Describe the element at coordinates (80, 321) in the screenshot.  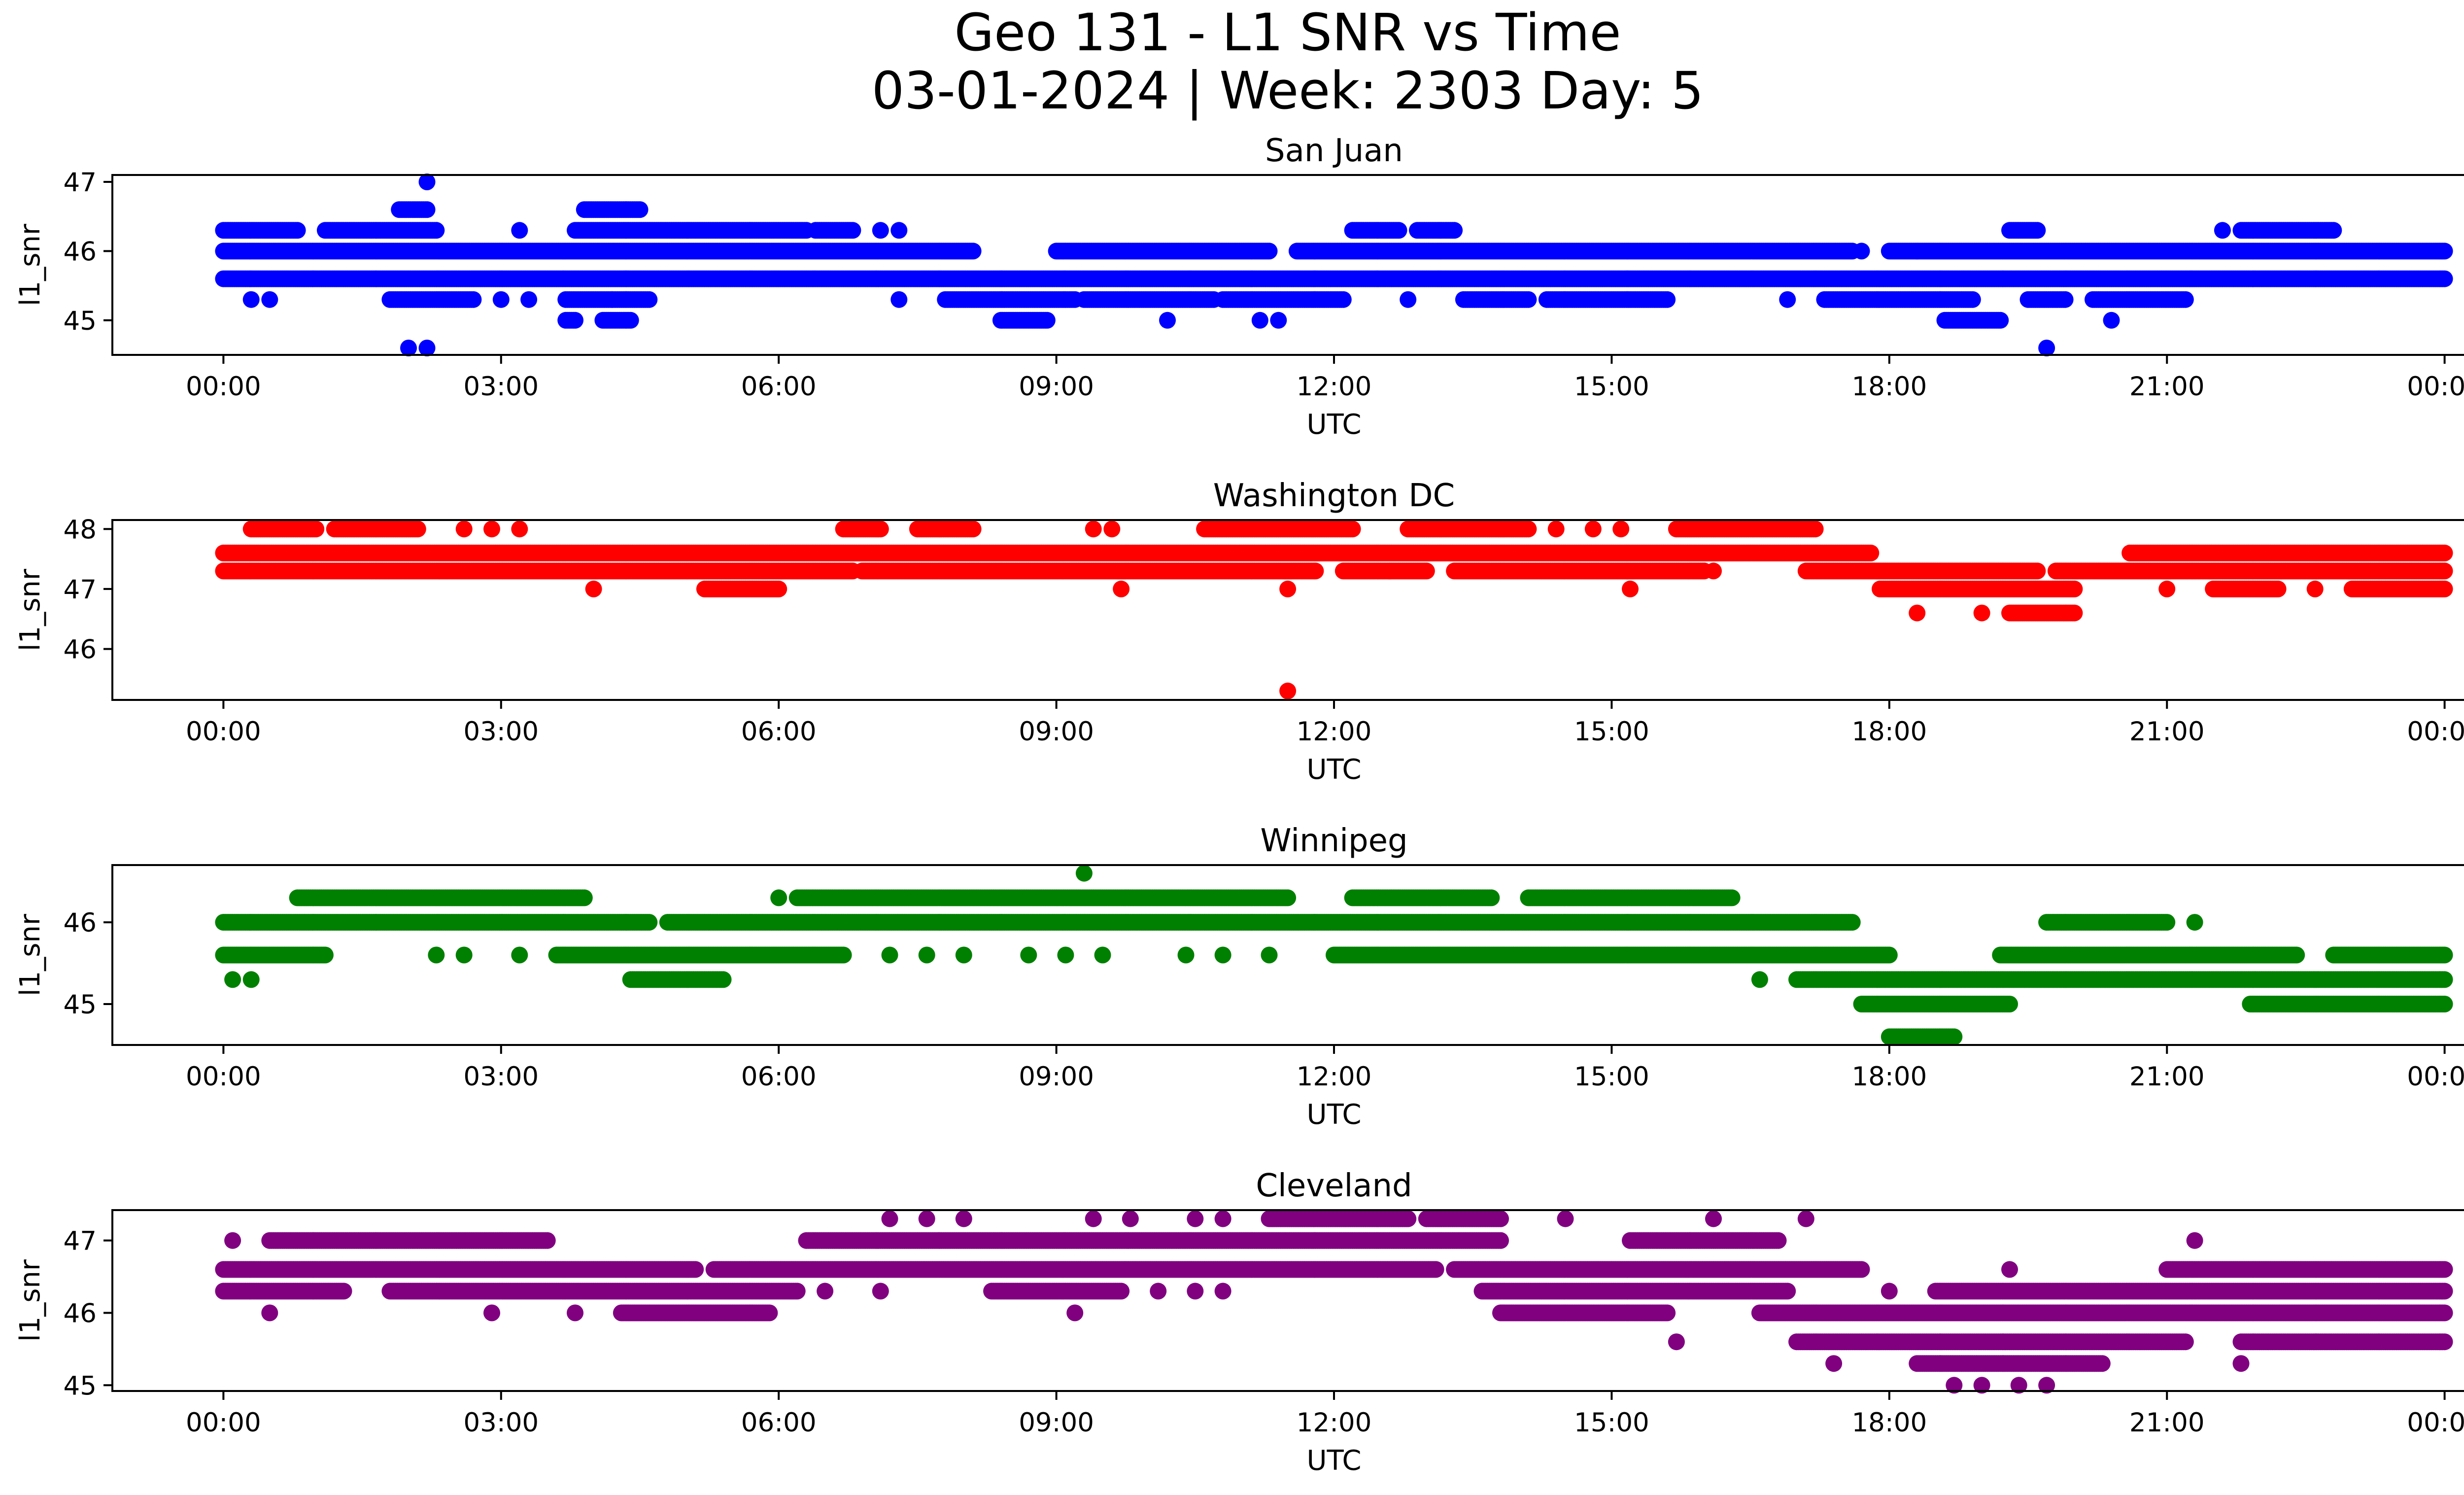
I see `y-tick-label: 45` at that location.